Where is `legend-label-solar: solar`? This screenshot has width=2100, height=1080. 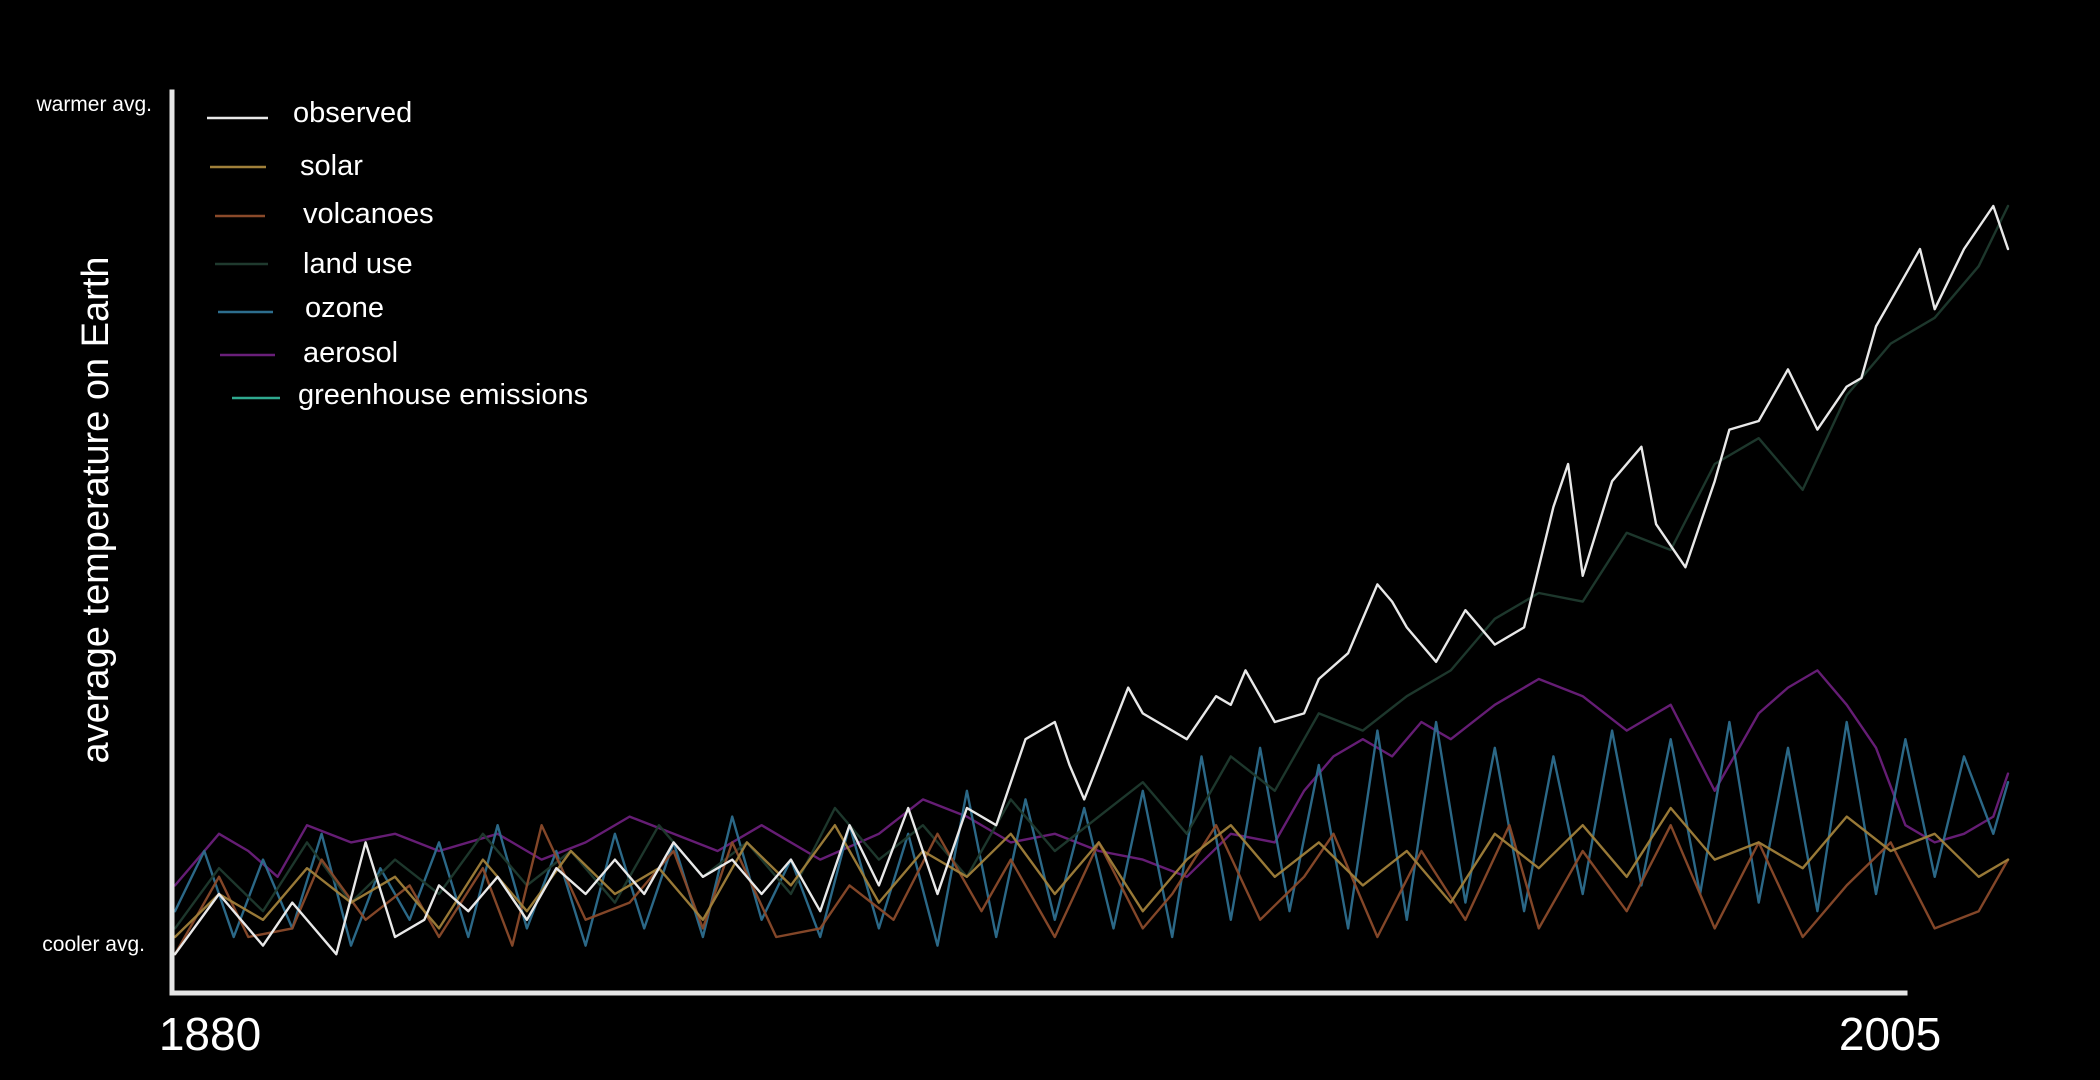 legend-label-solar: solar is located at coordinates (331, 166).